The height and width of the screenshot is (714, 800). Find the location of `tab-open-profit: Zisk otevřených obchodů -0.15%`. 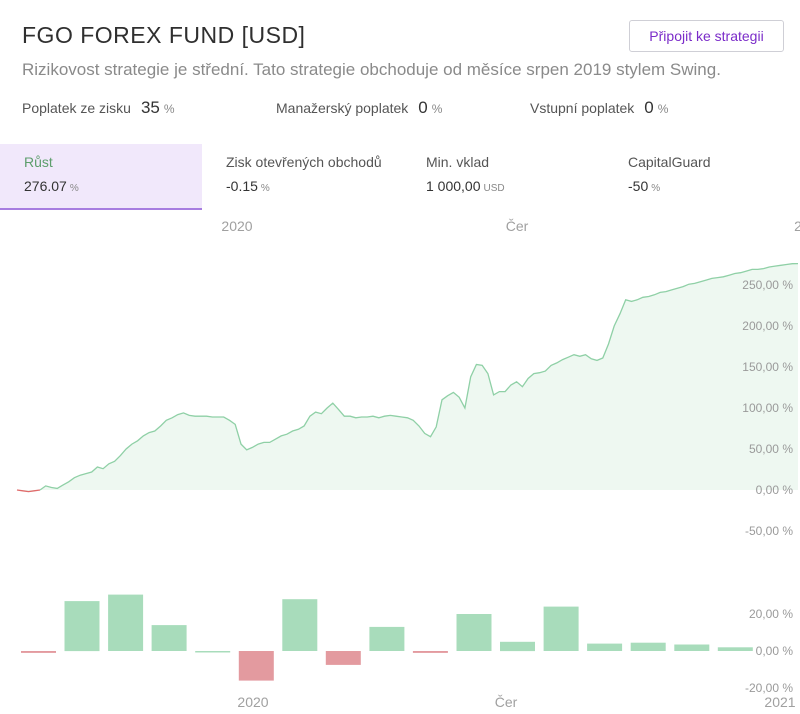

tab-open-profit: Zisk otevřených obchodů -0.15% is located at coordinates (302, 177).